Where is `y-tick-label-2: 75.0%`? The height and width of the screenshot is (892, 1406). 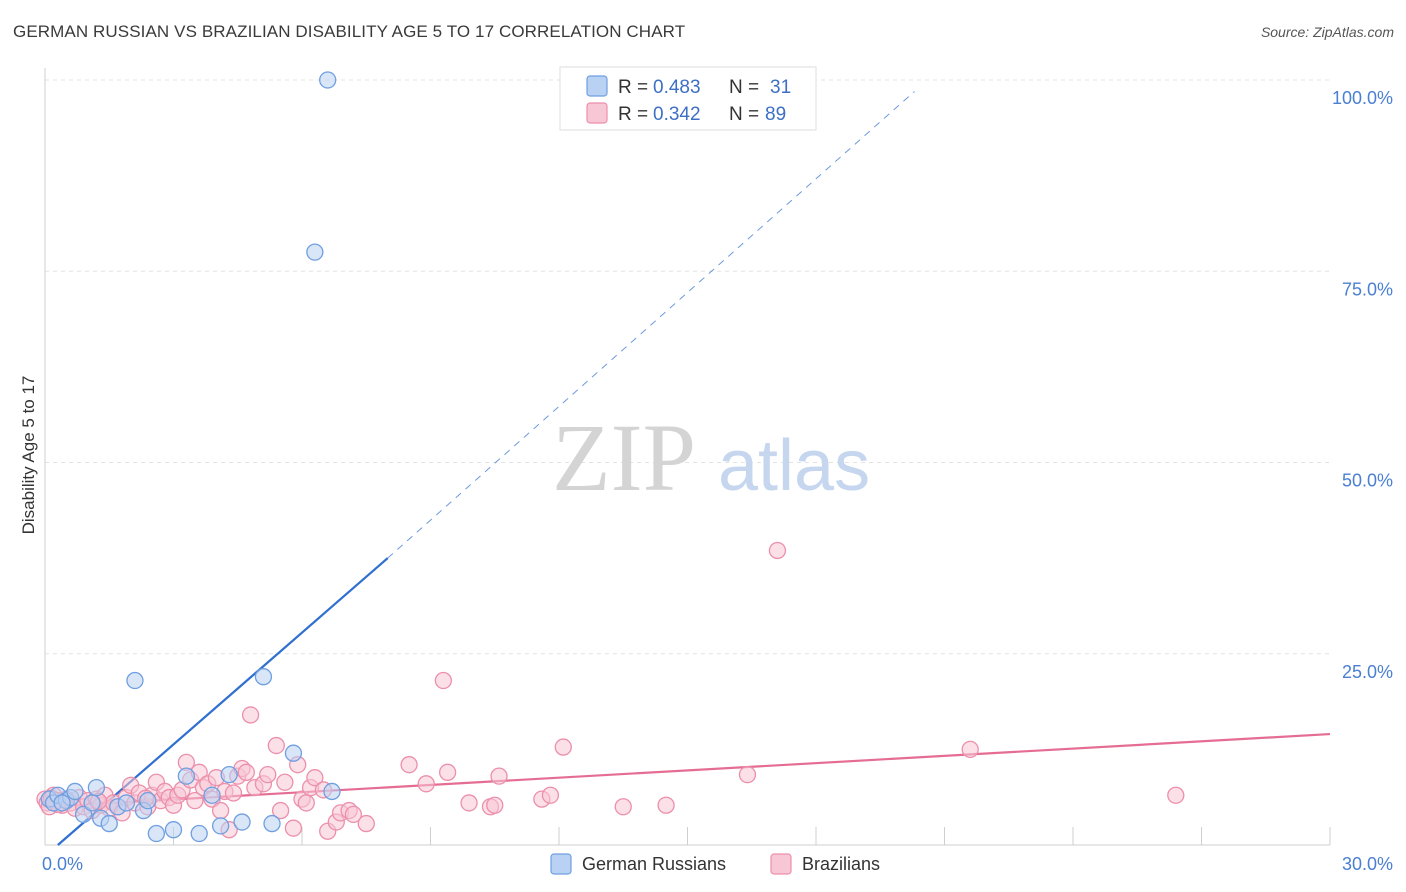
y-tick-label-2: 75.0% is located at coordinates (1367, 289).